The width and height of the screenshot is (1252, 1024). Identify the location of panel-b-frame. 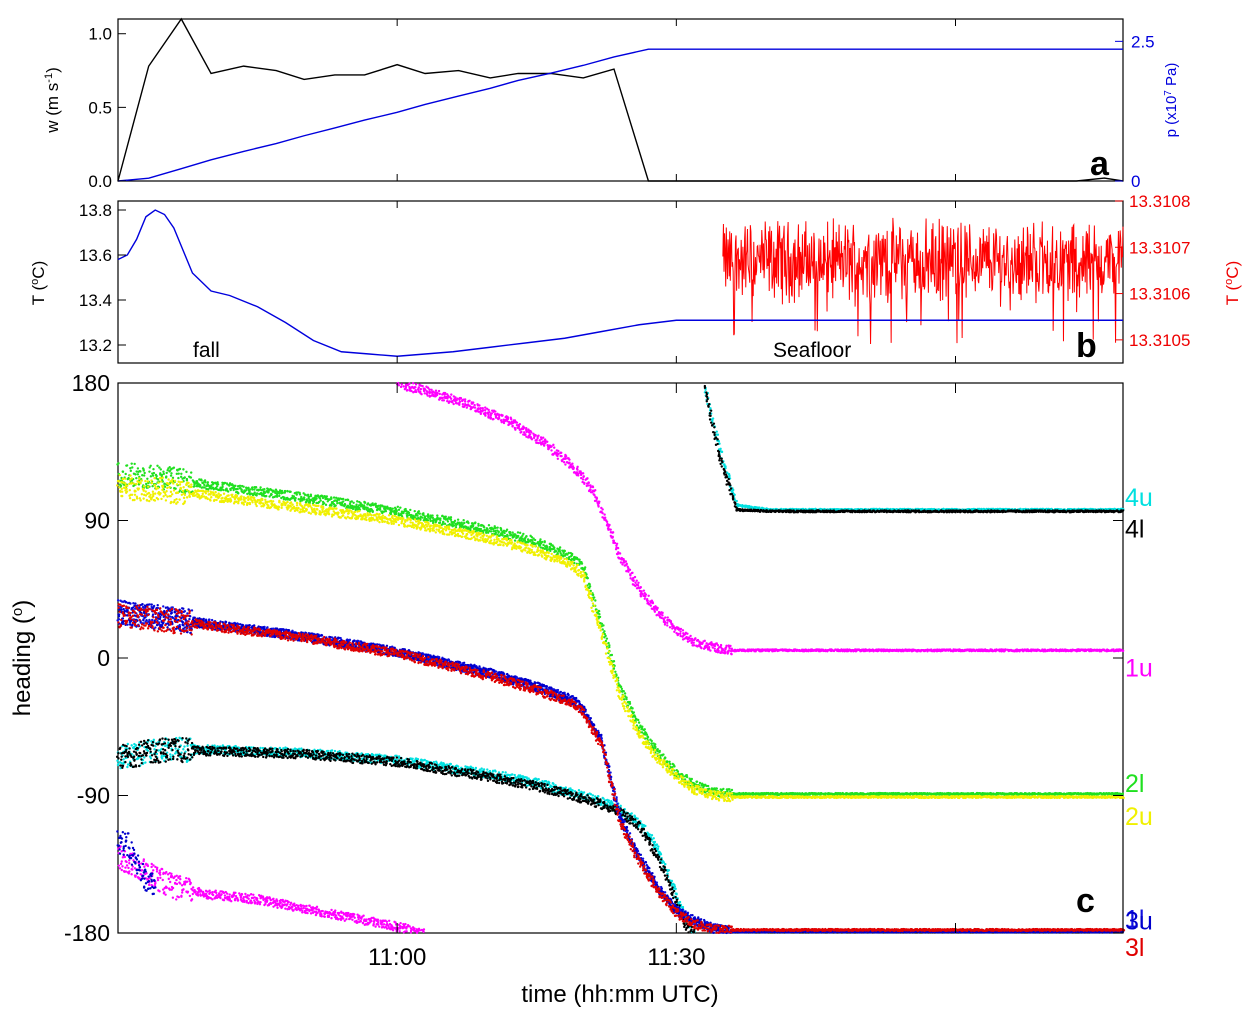
(620, 282).